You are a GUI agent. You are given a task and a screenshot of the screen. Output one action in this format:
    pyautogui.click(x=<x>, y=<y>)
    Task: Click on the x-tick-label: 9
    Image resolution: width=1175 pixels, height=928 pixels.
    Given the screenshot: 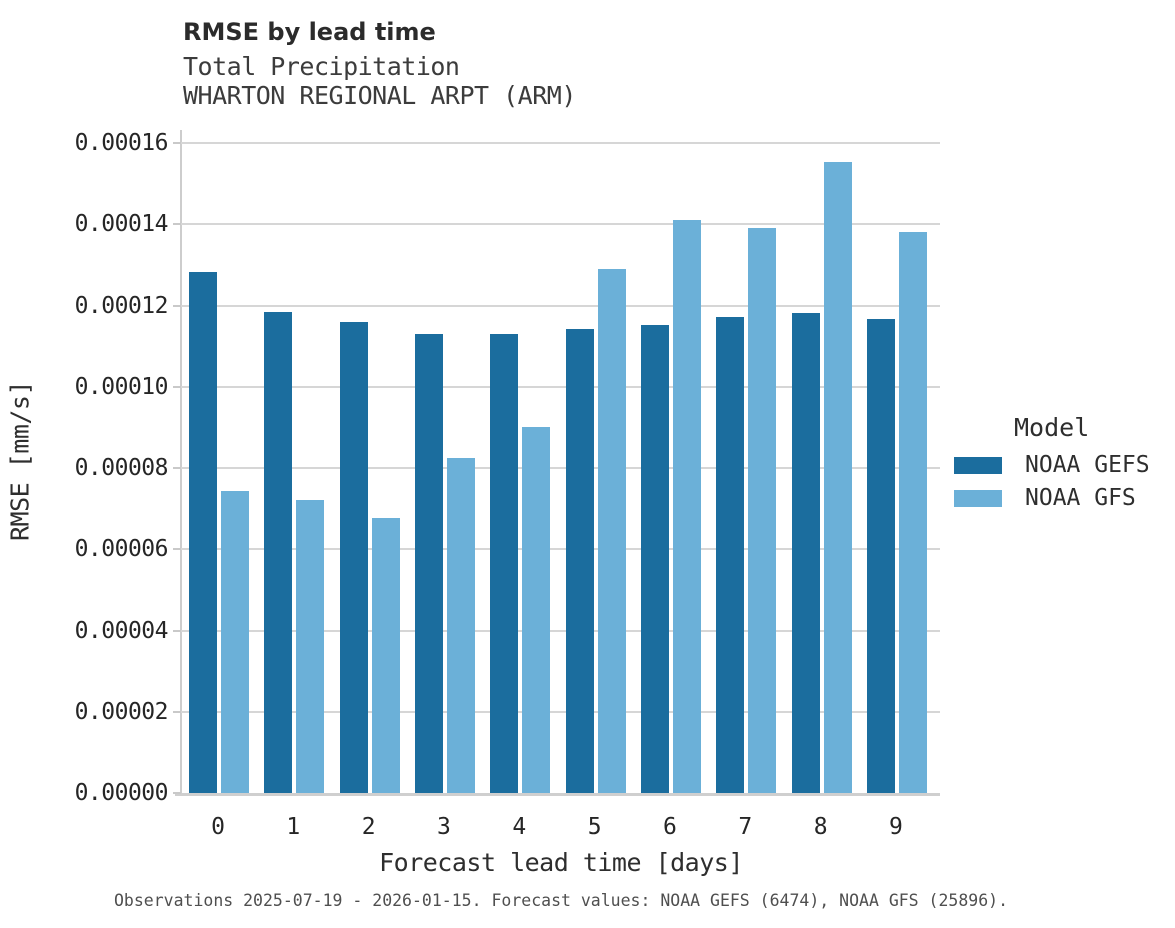 What is the action you would take?
    pyautogui.click(x=896, y=827)
    